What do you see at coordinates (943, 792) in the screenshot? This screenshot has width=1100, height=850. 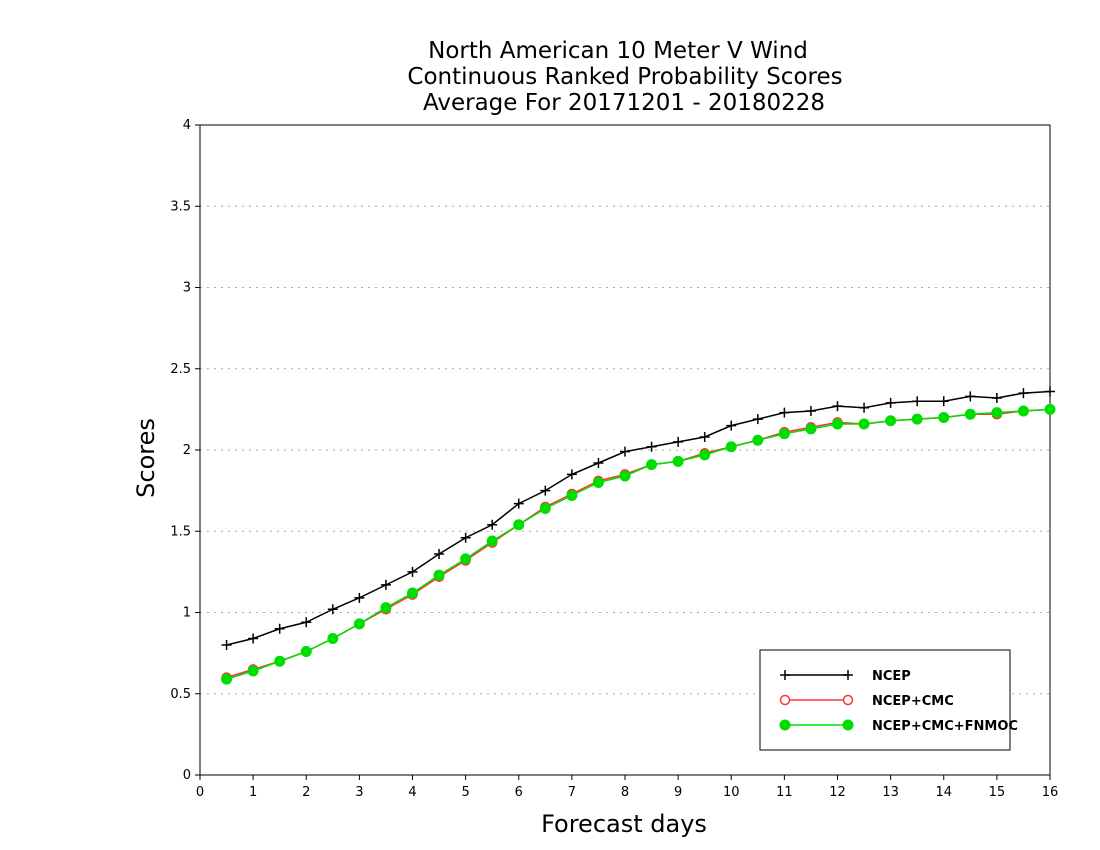 I see `x-tick-label: 14` at bounding box center [943, 792].